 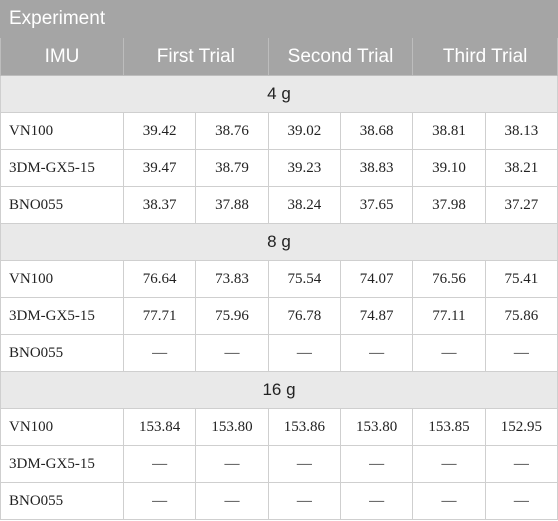 I want to click on cell: 38.37, so click(x=159, y=205).